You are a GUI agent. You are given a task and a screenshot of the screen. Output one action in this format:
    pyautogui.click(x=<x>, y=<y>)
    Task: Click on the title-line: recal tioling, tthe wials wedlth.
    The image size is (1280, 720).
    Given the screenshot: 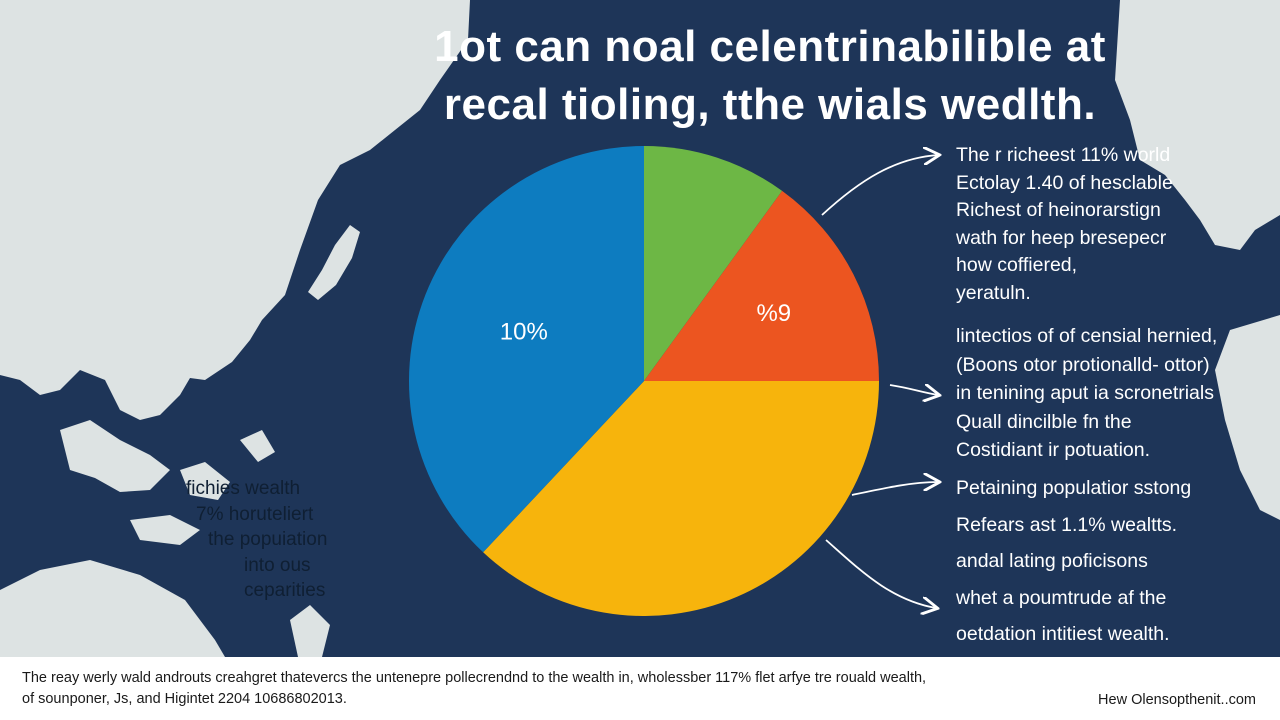 What is the action you would take?
    pyautogui.click(x=770, y=104)
    